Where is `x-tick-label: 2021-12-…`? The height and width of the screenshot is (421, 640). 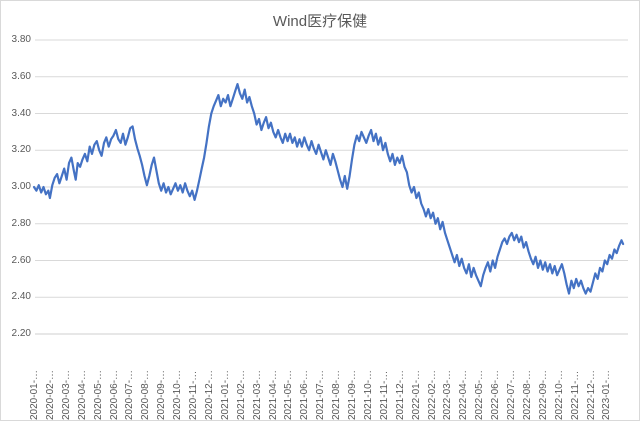
x-tick-label: 2021-12-… is located at coordinates (400, 394).